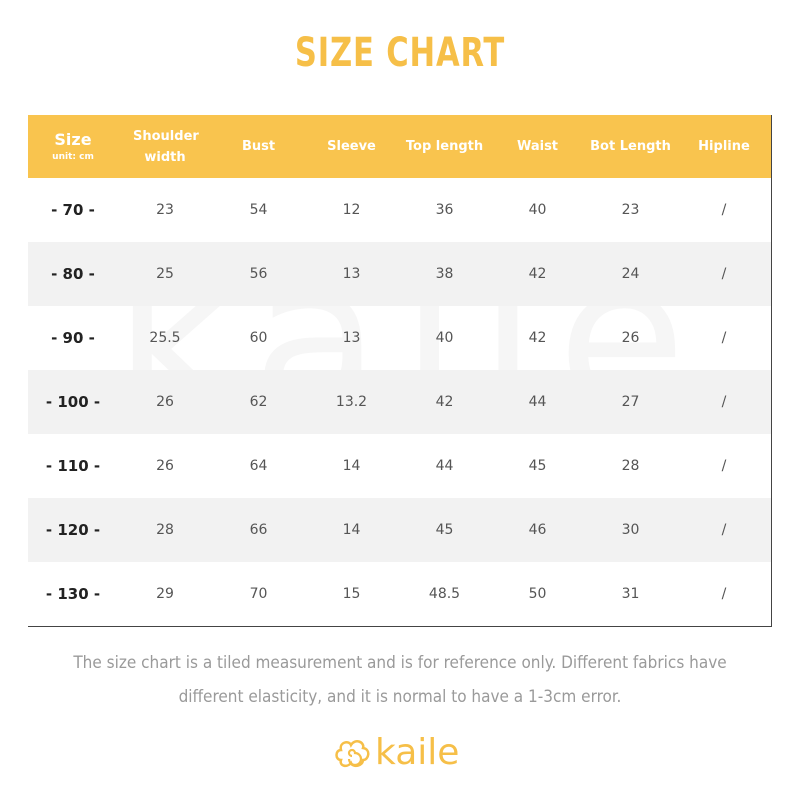 The image size is (800, 800). What do you see at coordinates (165, 338) in the screenshot?
I see `table-cell: 25.5` at bounding box center [165, 338].